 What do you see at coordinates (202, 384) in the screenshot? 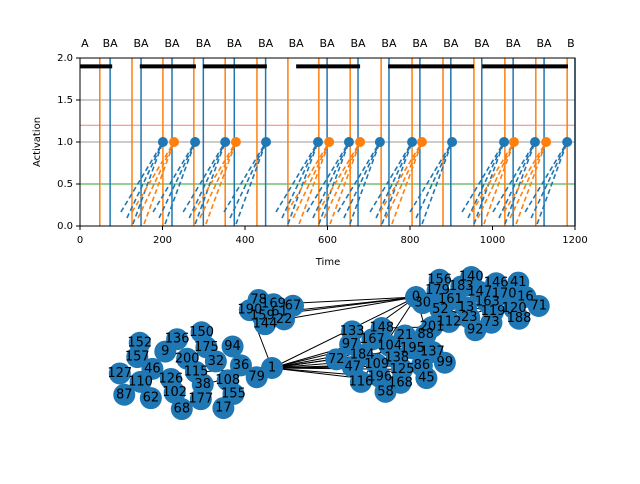
I see `node-label: 38` at bounding box center [202, 384].